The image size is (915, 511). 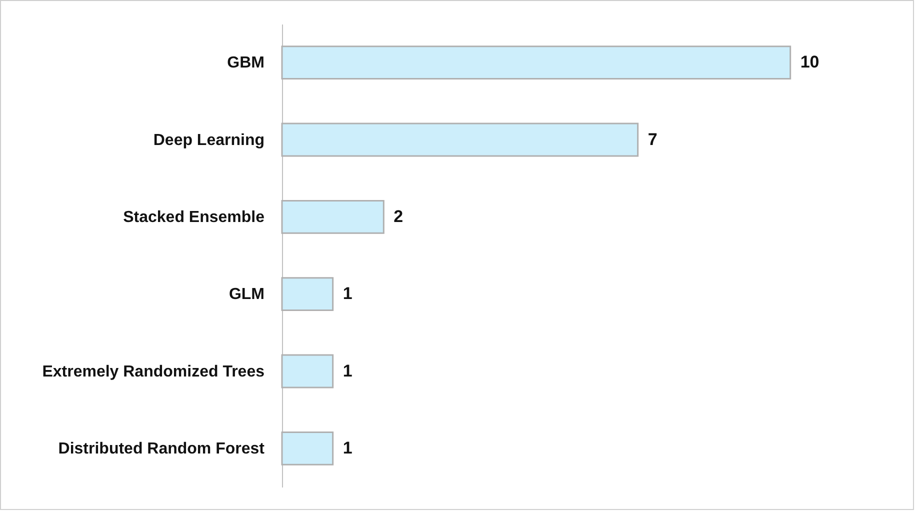 I want to click on y-tick-label: GBM, so click(x=245, y=63).